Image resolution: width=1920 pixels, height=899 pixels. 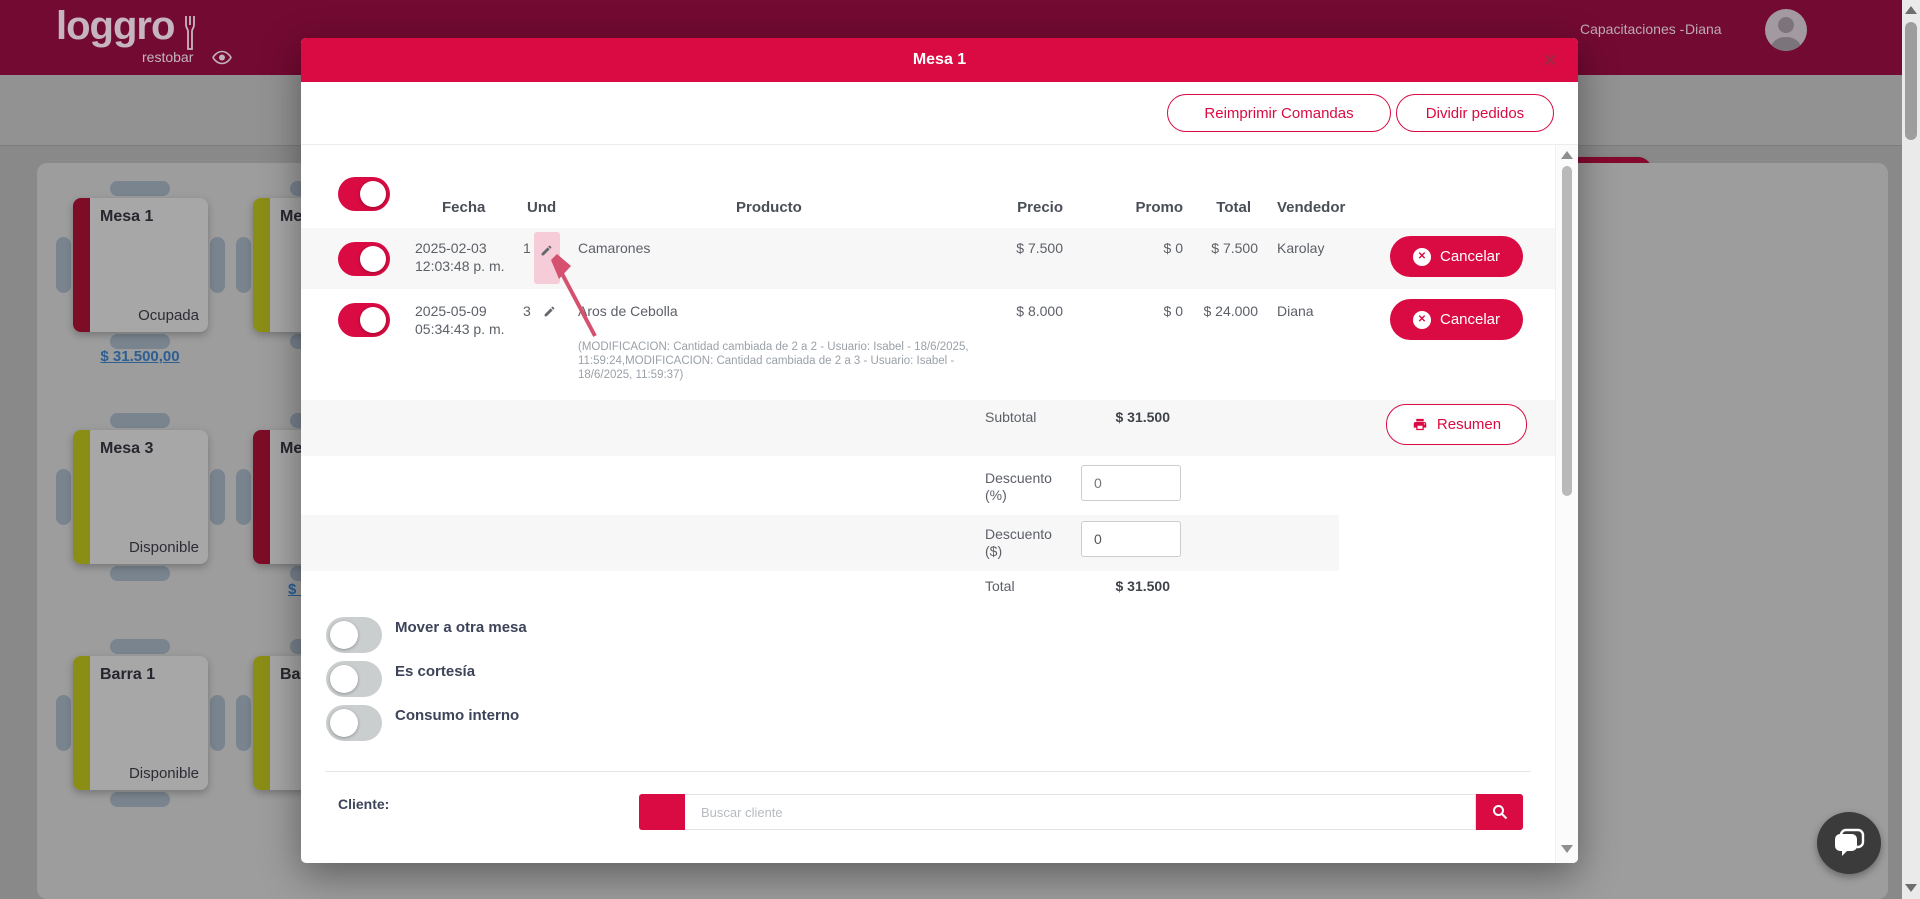 I want to click on cortesia-label: Es cortesía, so click(x=435, y=671).